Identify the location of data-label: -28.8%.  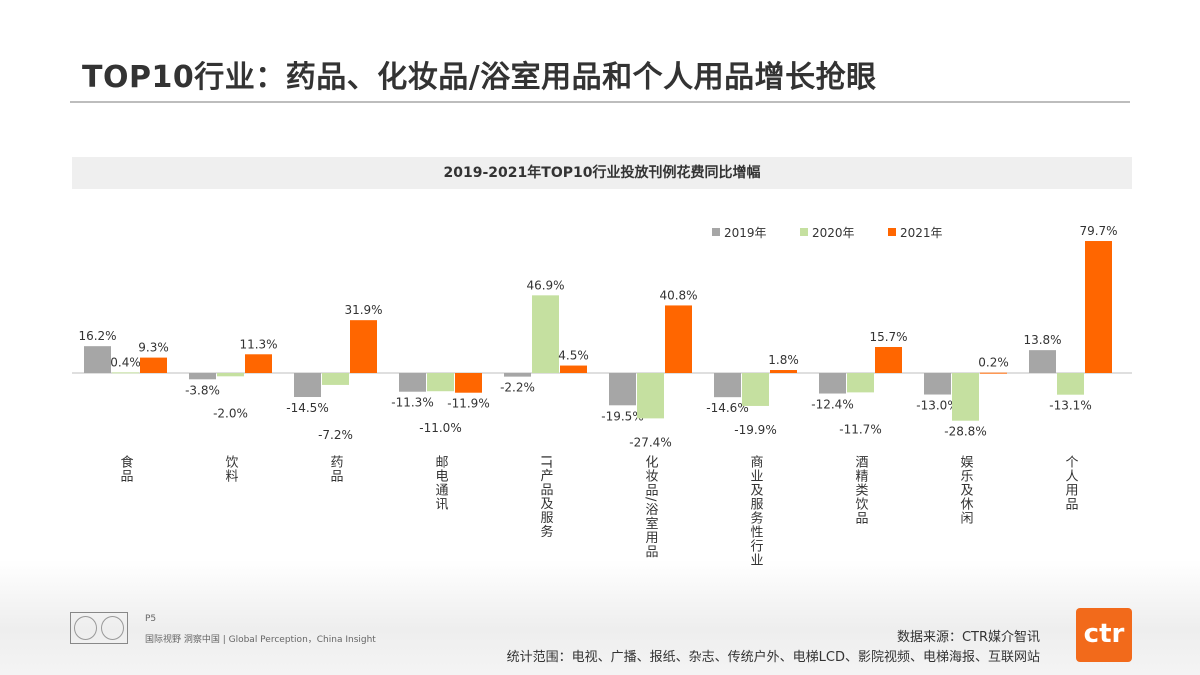
(965, 432).